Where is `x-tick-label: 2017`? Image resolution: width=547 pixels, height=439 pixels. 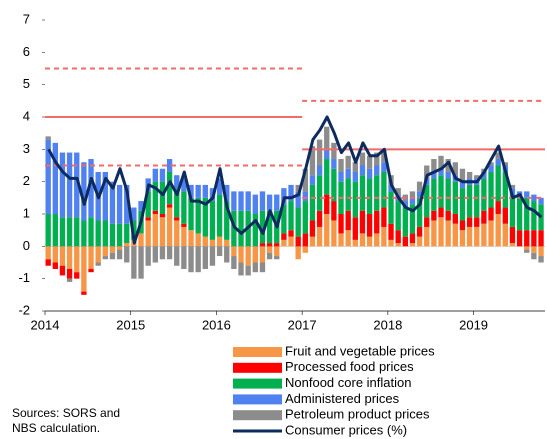 x-tick-label: 2017 is located at coordinates (302, 324).